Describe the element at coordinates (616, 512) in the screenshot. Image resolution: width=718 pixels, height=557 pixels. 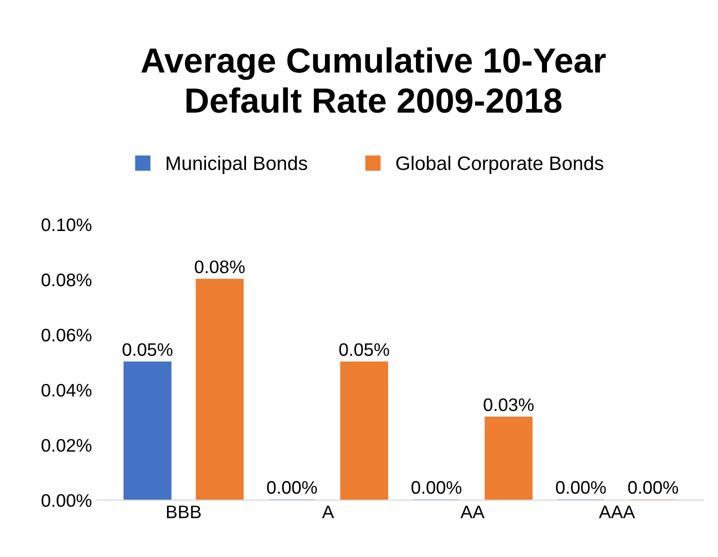
I see `x-tick-label: AAA` at that location.